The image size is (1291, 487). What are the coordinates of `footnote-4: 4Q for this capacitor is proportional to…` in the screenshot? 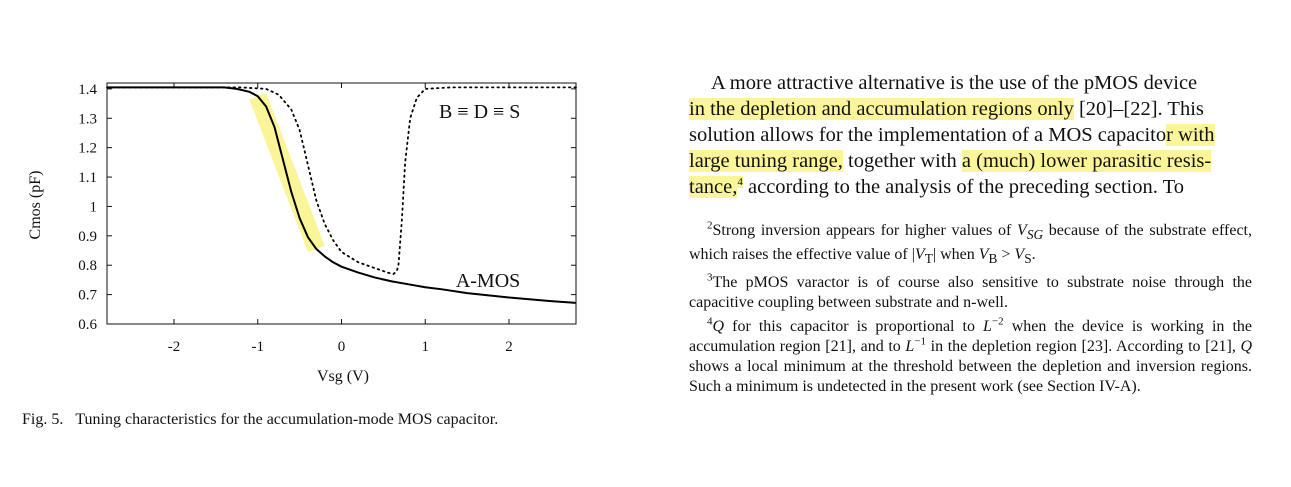 It's located at (971, 356).